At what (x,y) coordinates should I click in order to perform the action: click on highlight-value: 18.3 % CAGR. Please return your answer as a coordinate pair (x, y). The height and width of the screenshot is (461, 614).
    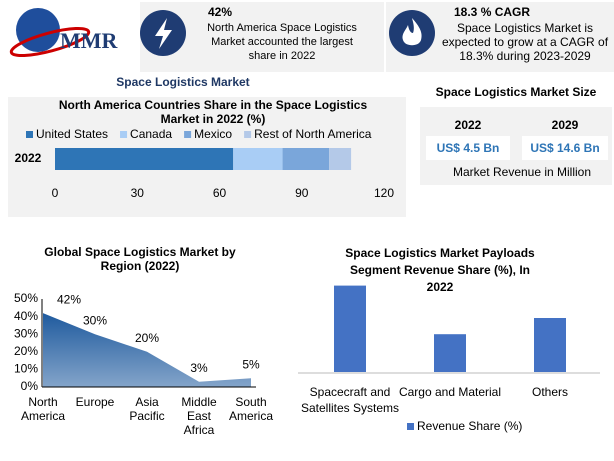
    Looking at the image, I should click on (492, 12).